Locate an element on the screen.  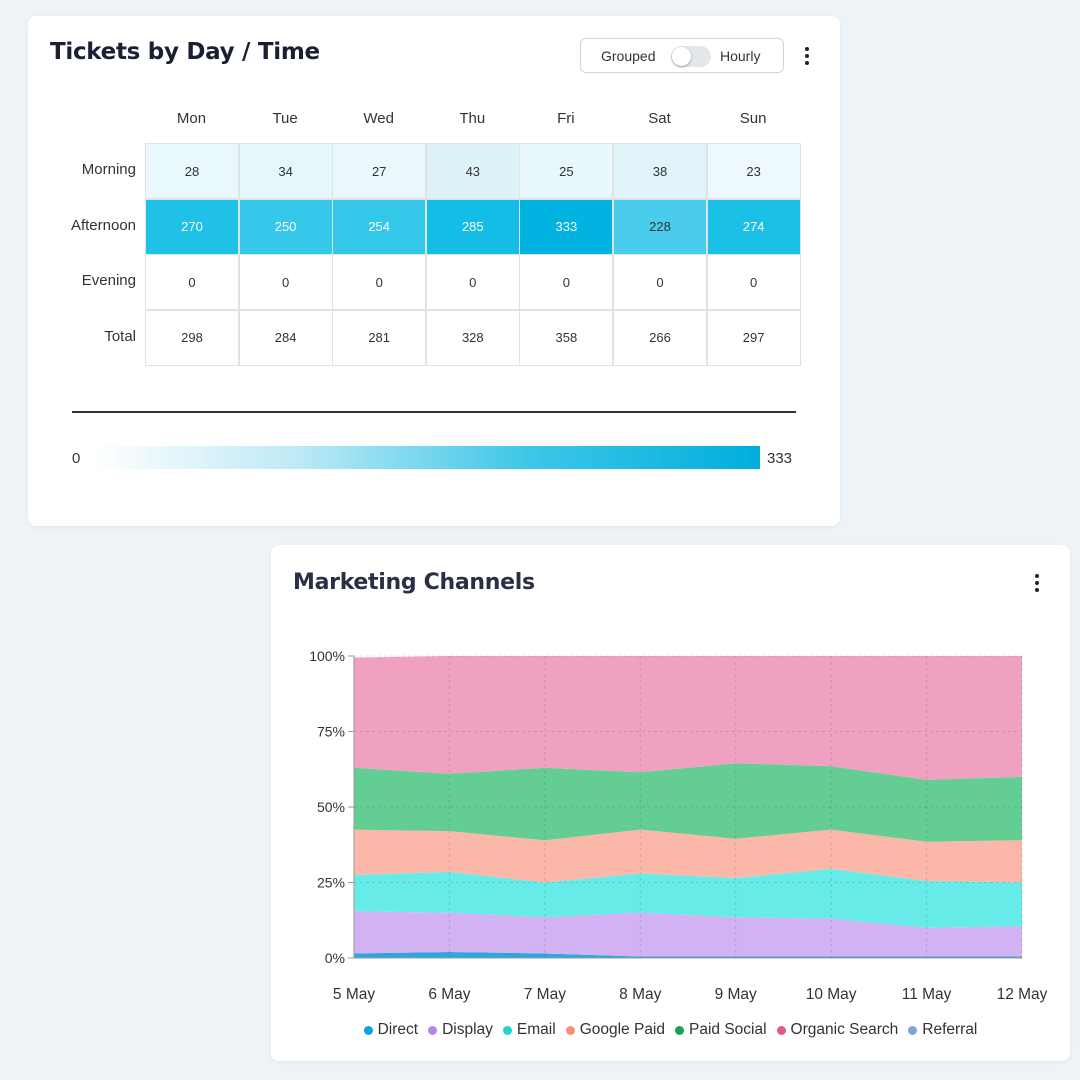
legend-label: Paid Social is located at coordinates (728, 1029).